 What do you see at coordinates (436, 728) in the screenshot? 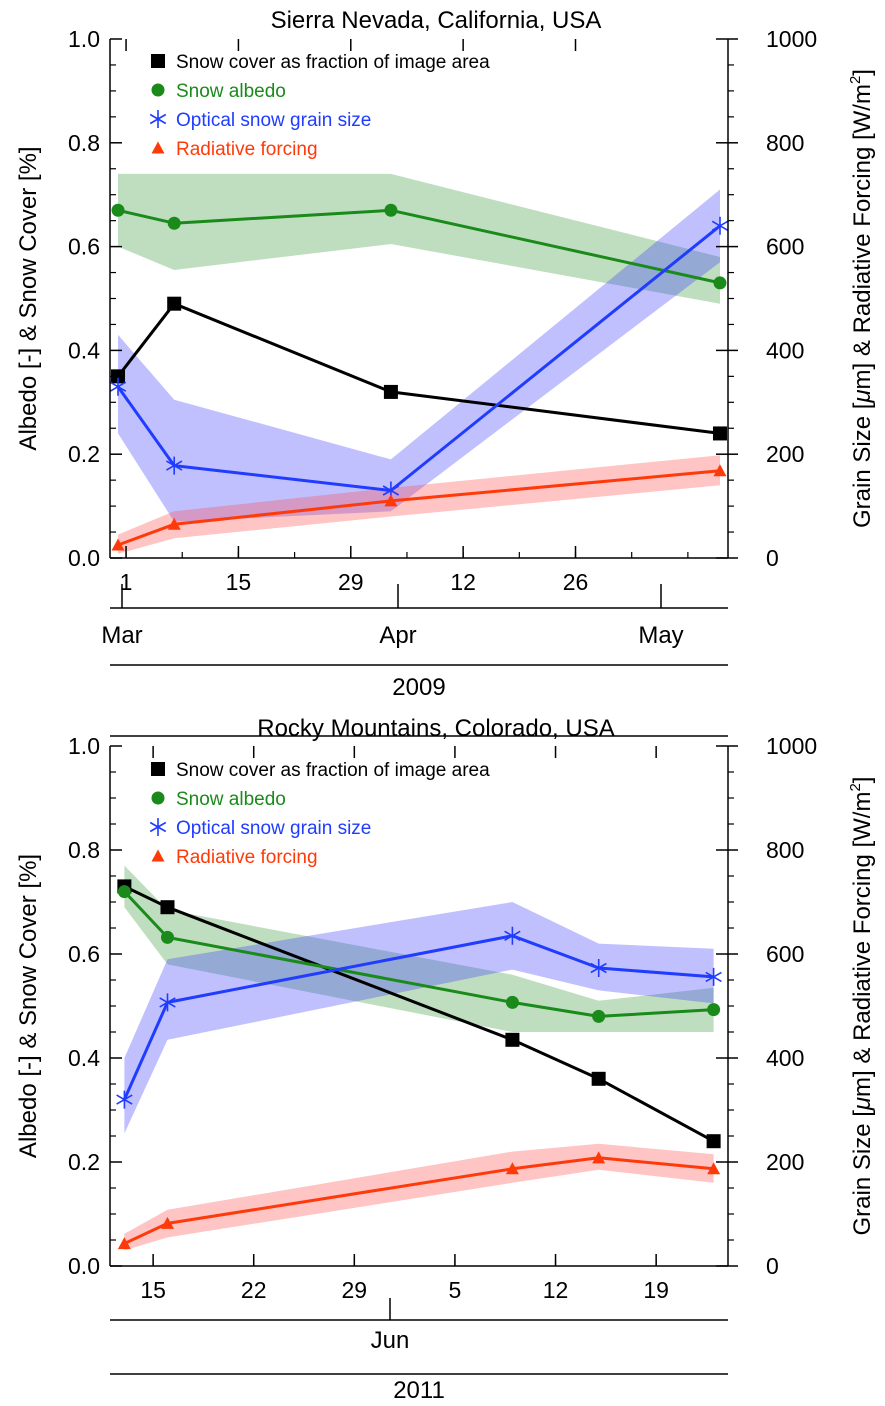
I see `chart-title: Rocky Mountains, Colorado, USA` at bounding box center [436, 728].